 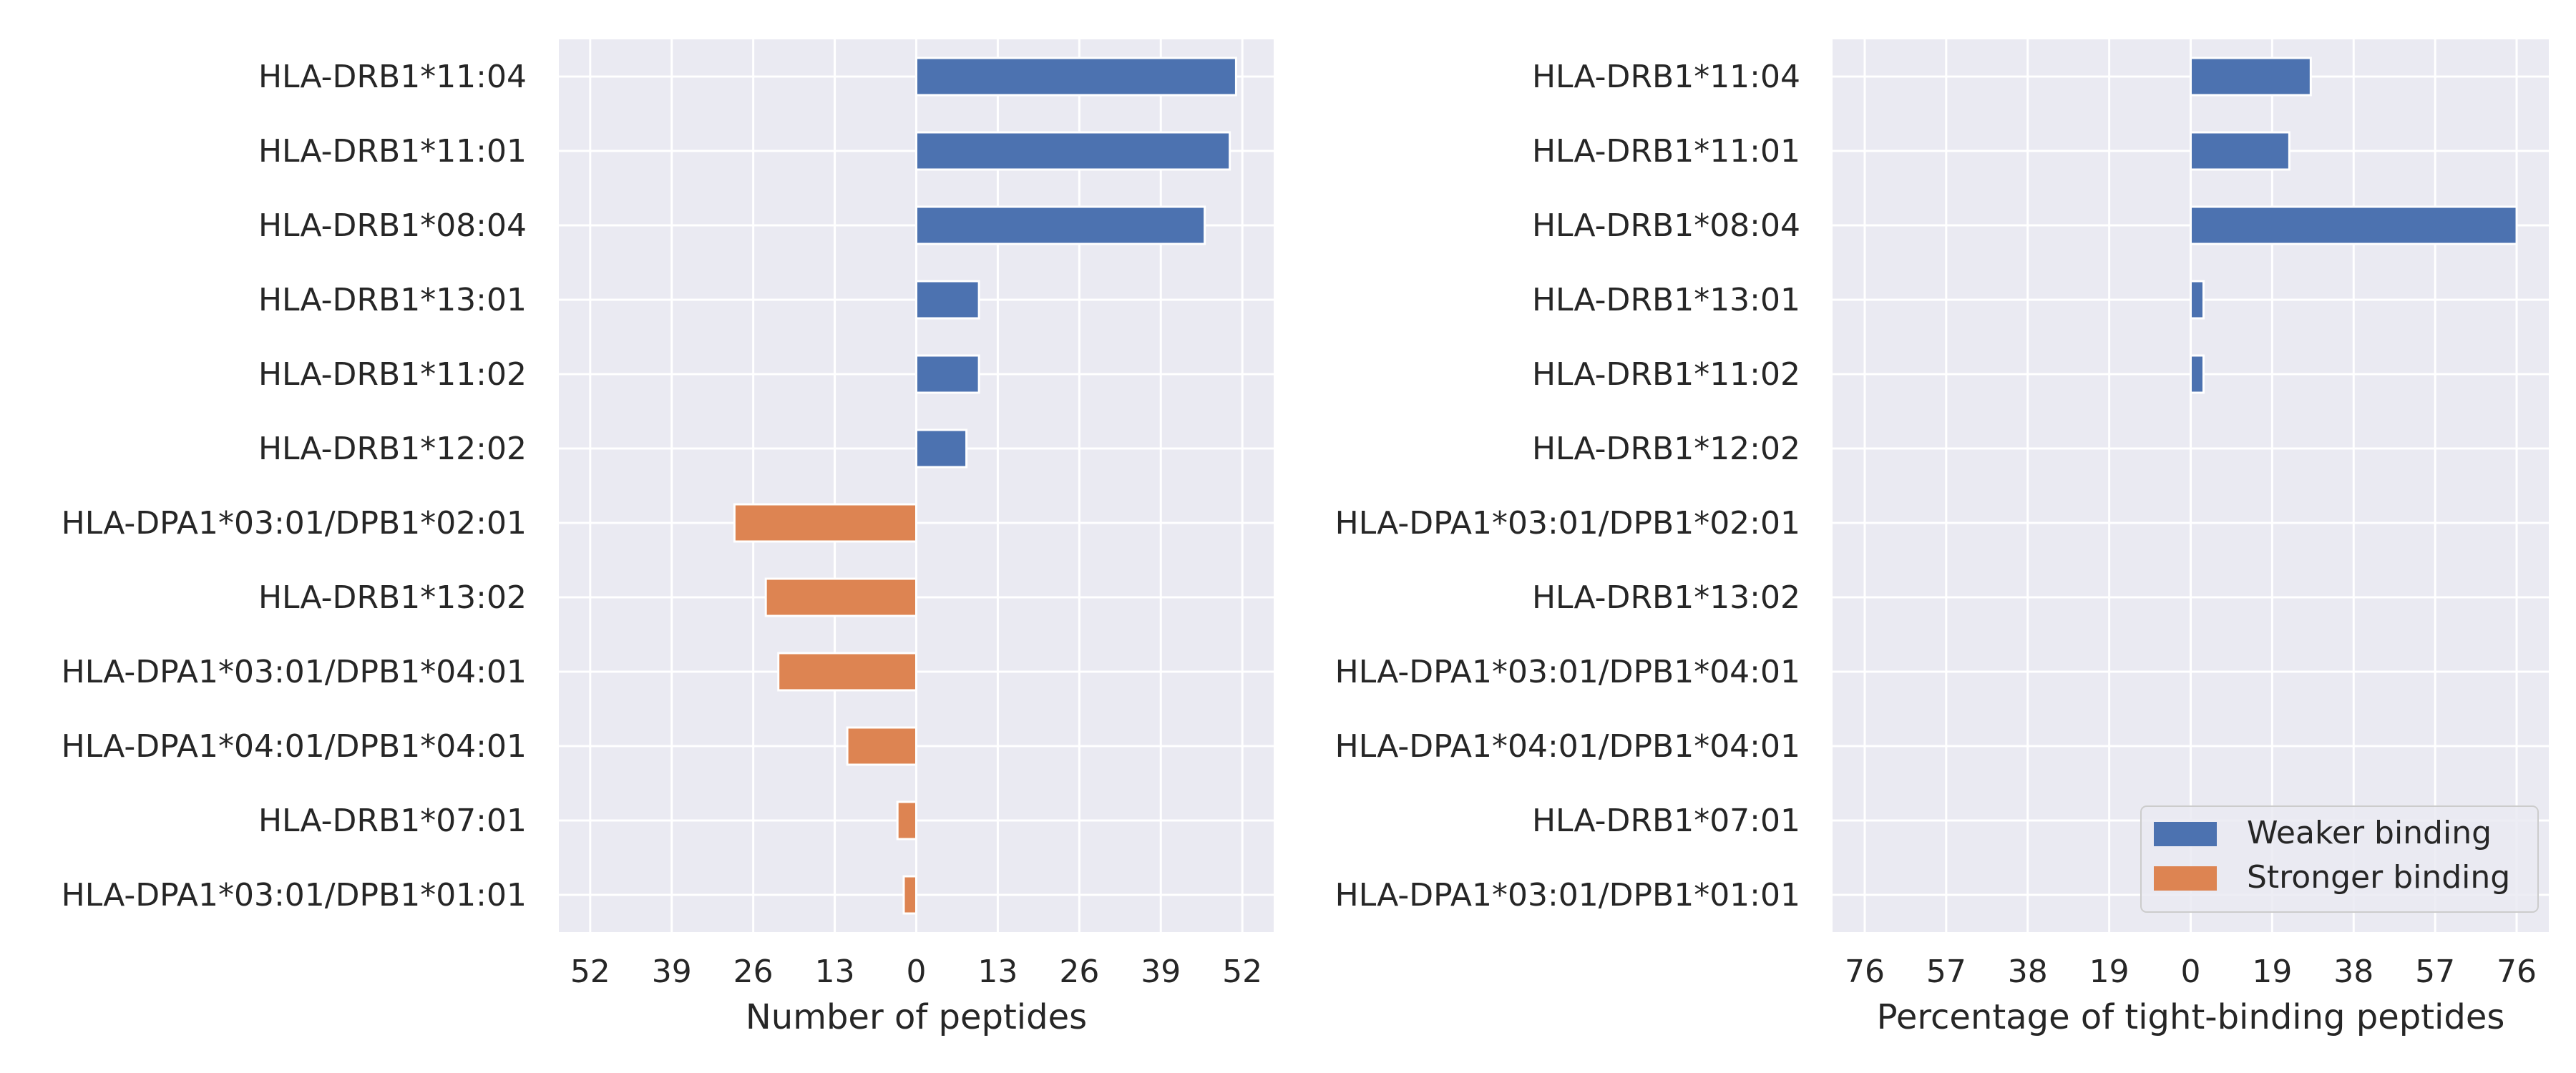 I want to click on x-axis-title: Percentage of tight-binding peptides, so click(x=2191, y=1017).